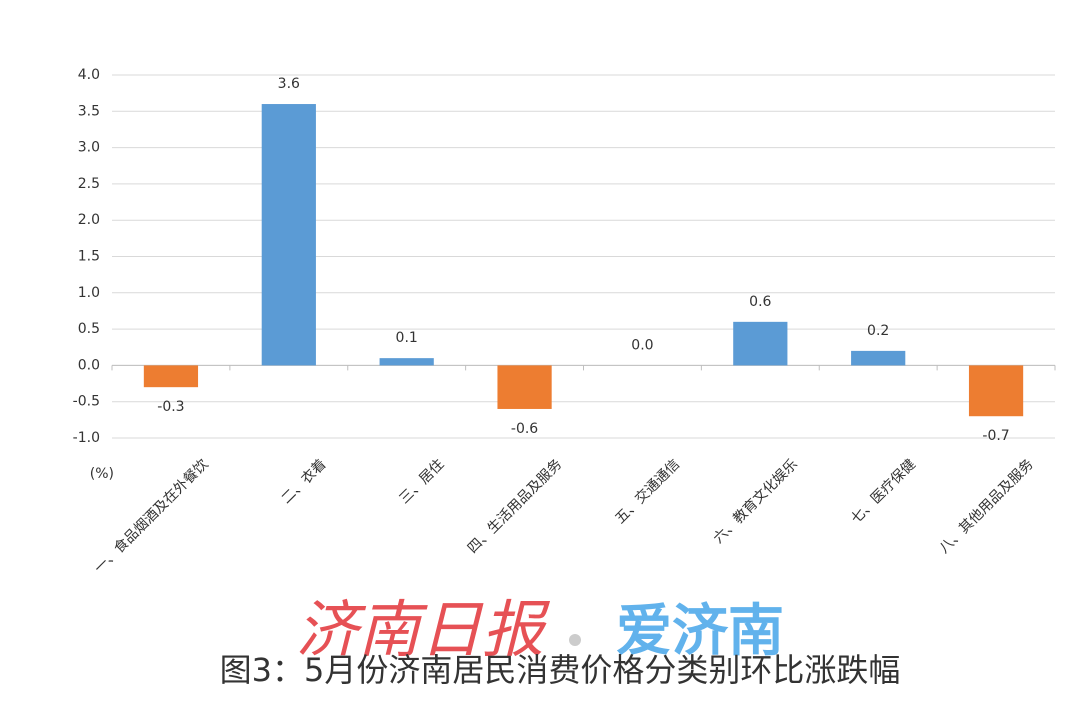 This screenshot has width=1078, height=724. What do you see at coordinates (304, 481) in the screenshot?
I see `x-tick-label: 二、衣着` at bounding box center [304, 481].